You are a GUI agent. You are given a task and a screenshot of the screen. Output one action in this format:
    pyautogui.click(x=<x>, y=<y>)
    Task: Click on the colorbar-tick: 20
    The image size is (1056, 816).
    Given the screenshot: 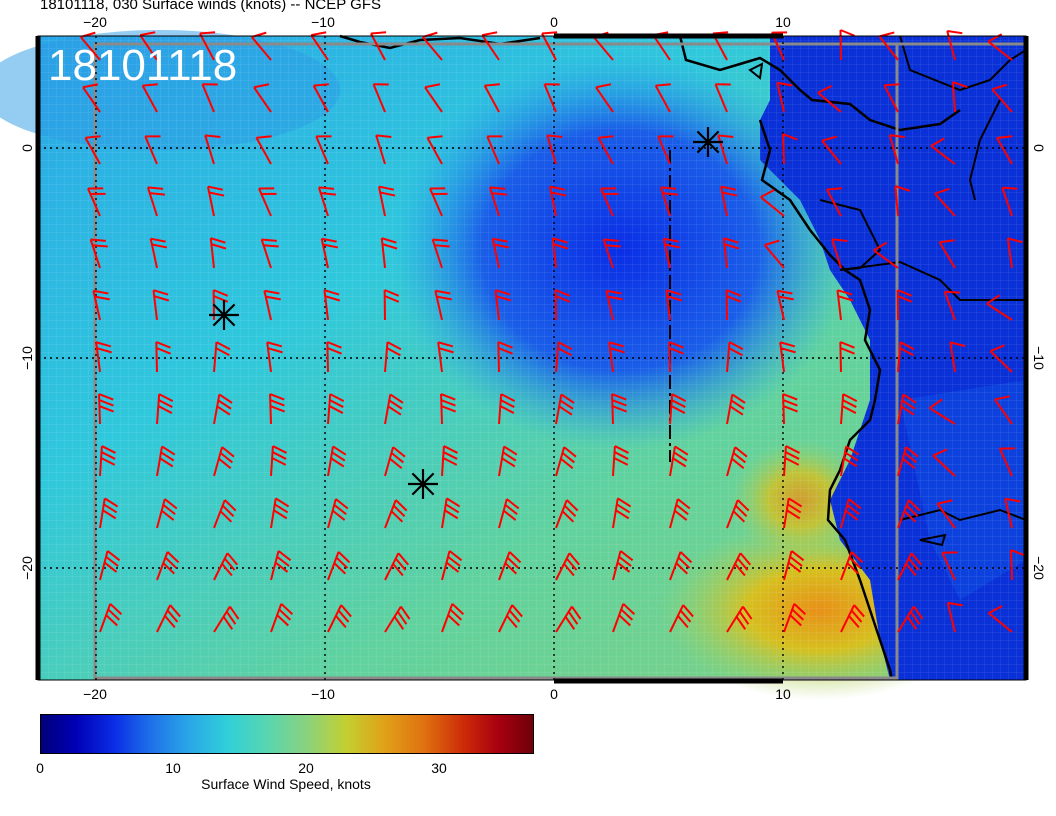 What is the action you would take?
    pyautogui.click(x=306, y=768)
    